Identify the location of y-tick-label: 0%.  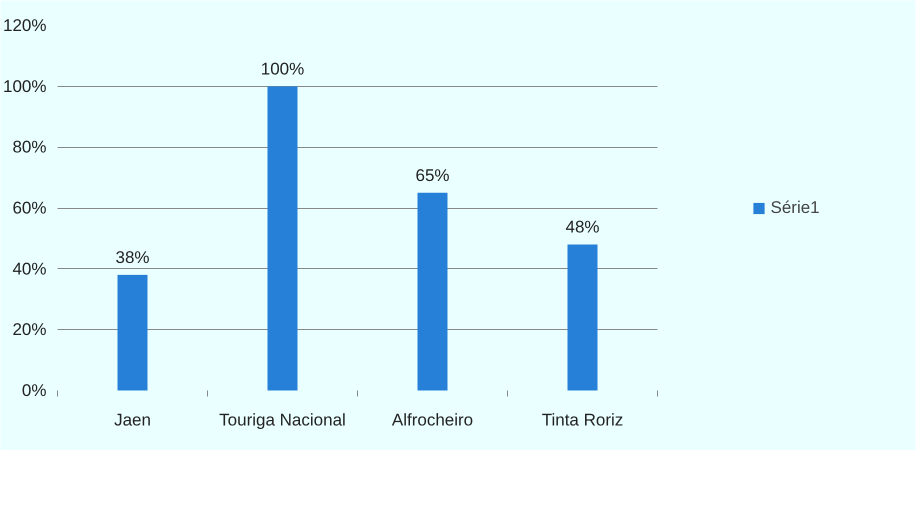
(34, 390).